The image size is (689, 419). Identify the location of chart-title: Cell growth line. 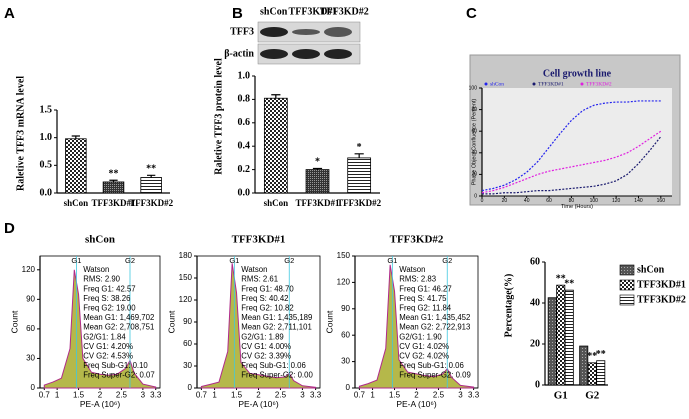
(577, 73).